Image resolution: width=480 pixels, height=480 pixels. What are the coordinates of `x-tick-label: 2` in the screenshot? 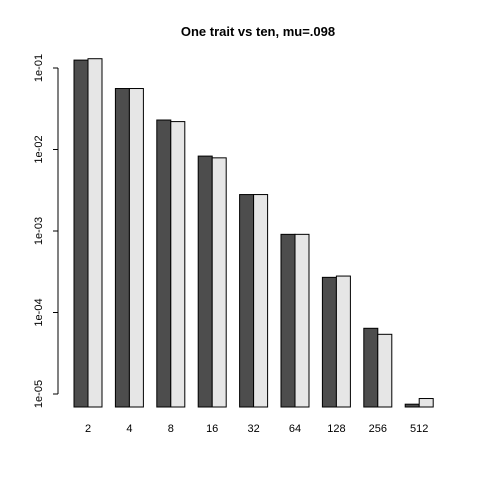 It's located at (88, 429).